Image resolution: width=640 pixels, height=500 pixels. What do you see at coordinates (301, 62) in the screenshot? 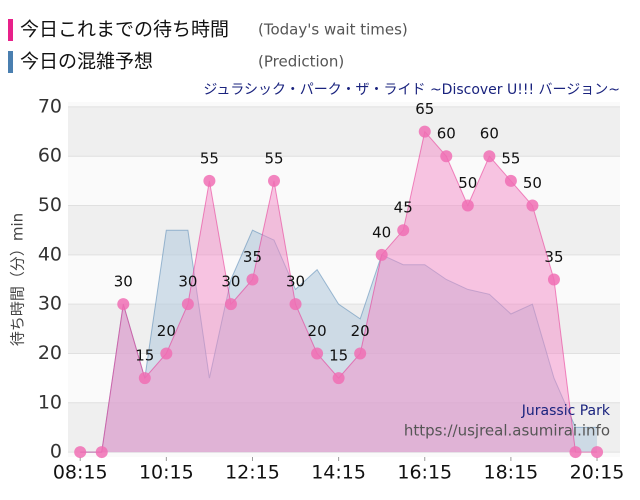
I see `legend-note: (Prediction)` at bounding box center [301, 62].